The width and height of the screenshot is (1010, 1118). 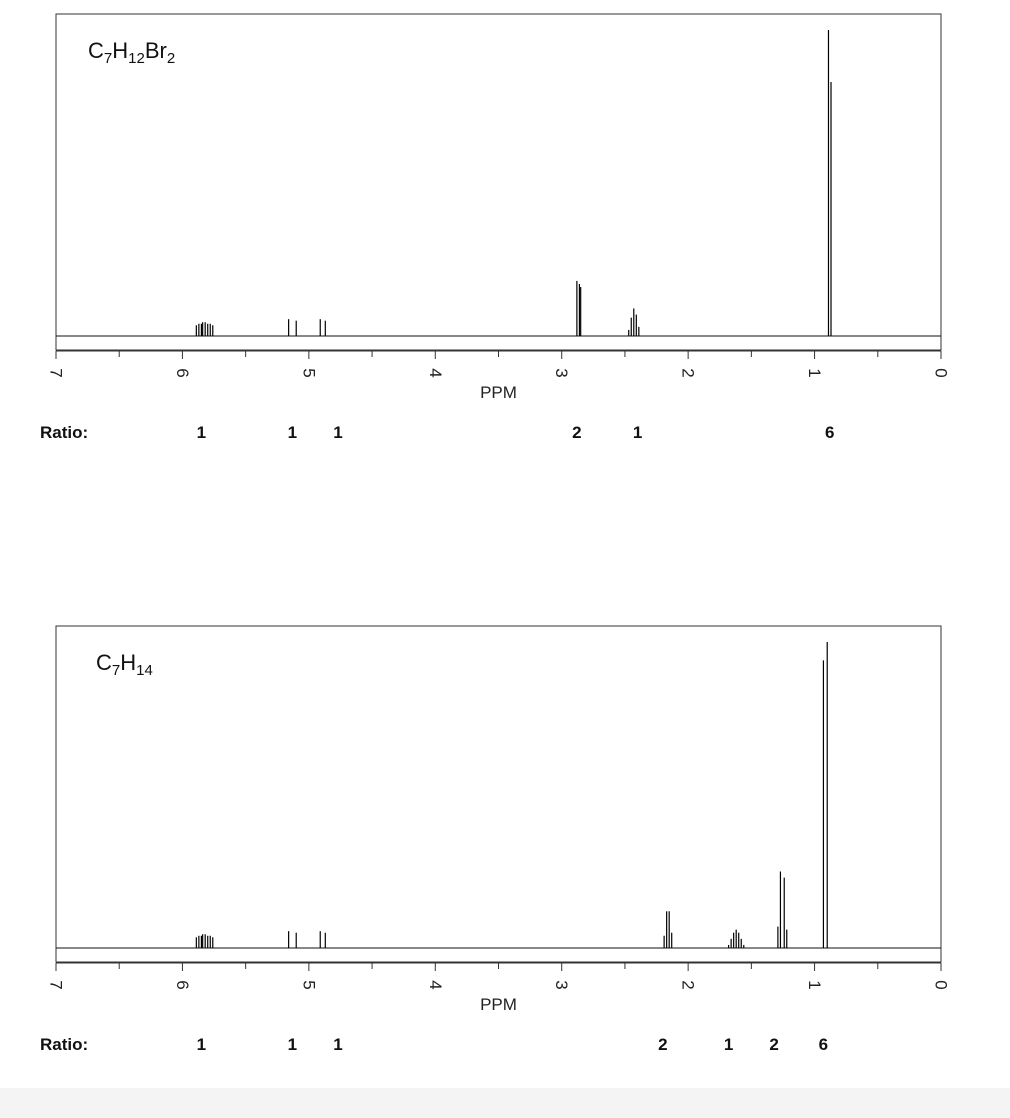 I want to click on spectrum-title: C7H14, so click(x=124, y=664).